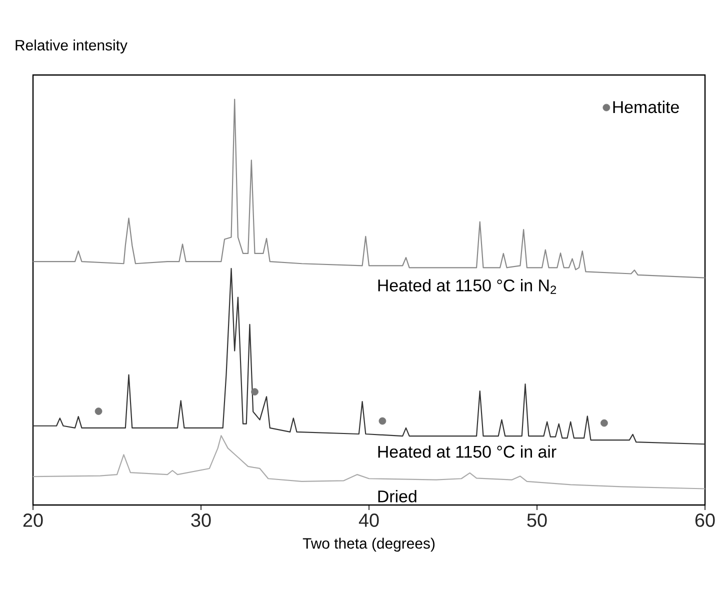 The image size is (721, 616). I want to click on x-tick-label: 40, so click(368, 520).